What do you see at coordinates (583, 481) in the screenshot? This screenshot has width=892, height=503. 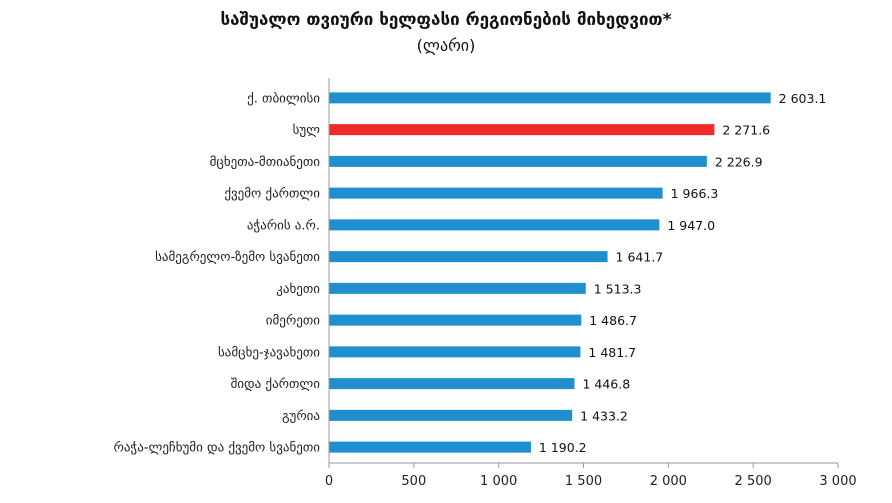 I see `x-tick-label: 1 500` at bounding box center [583, 481].